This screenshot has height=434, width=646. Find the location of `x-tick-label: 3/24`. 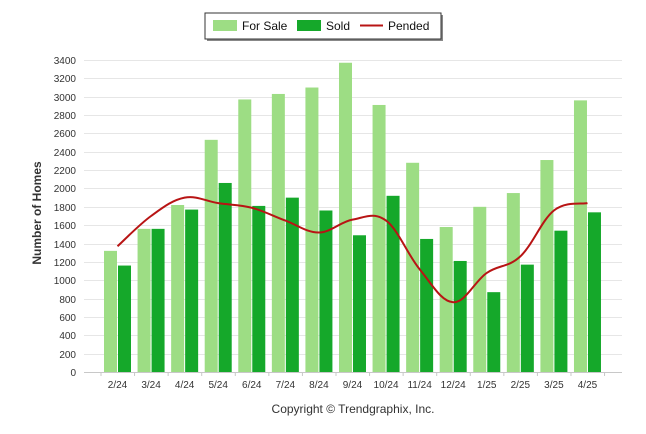

x-tick-label: 3/24 is located at coordinates (151, 385).